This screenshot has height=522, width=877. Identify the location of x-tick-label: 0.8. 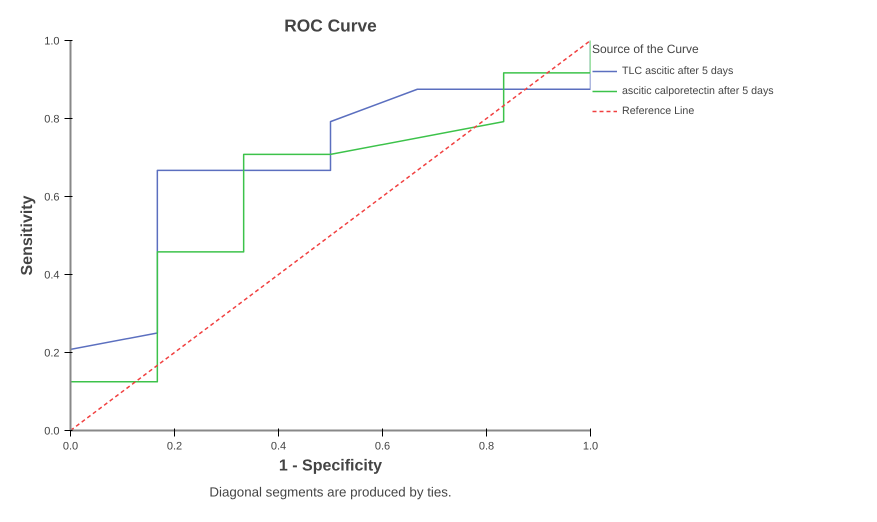
(486, 446).